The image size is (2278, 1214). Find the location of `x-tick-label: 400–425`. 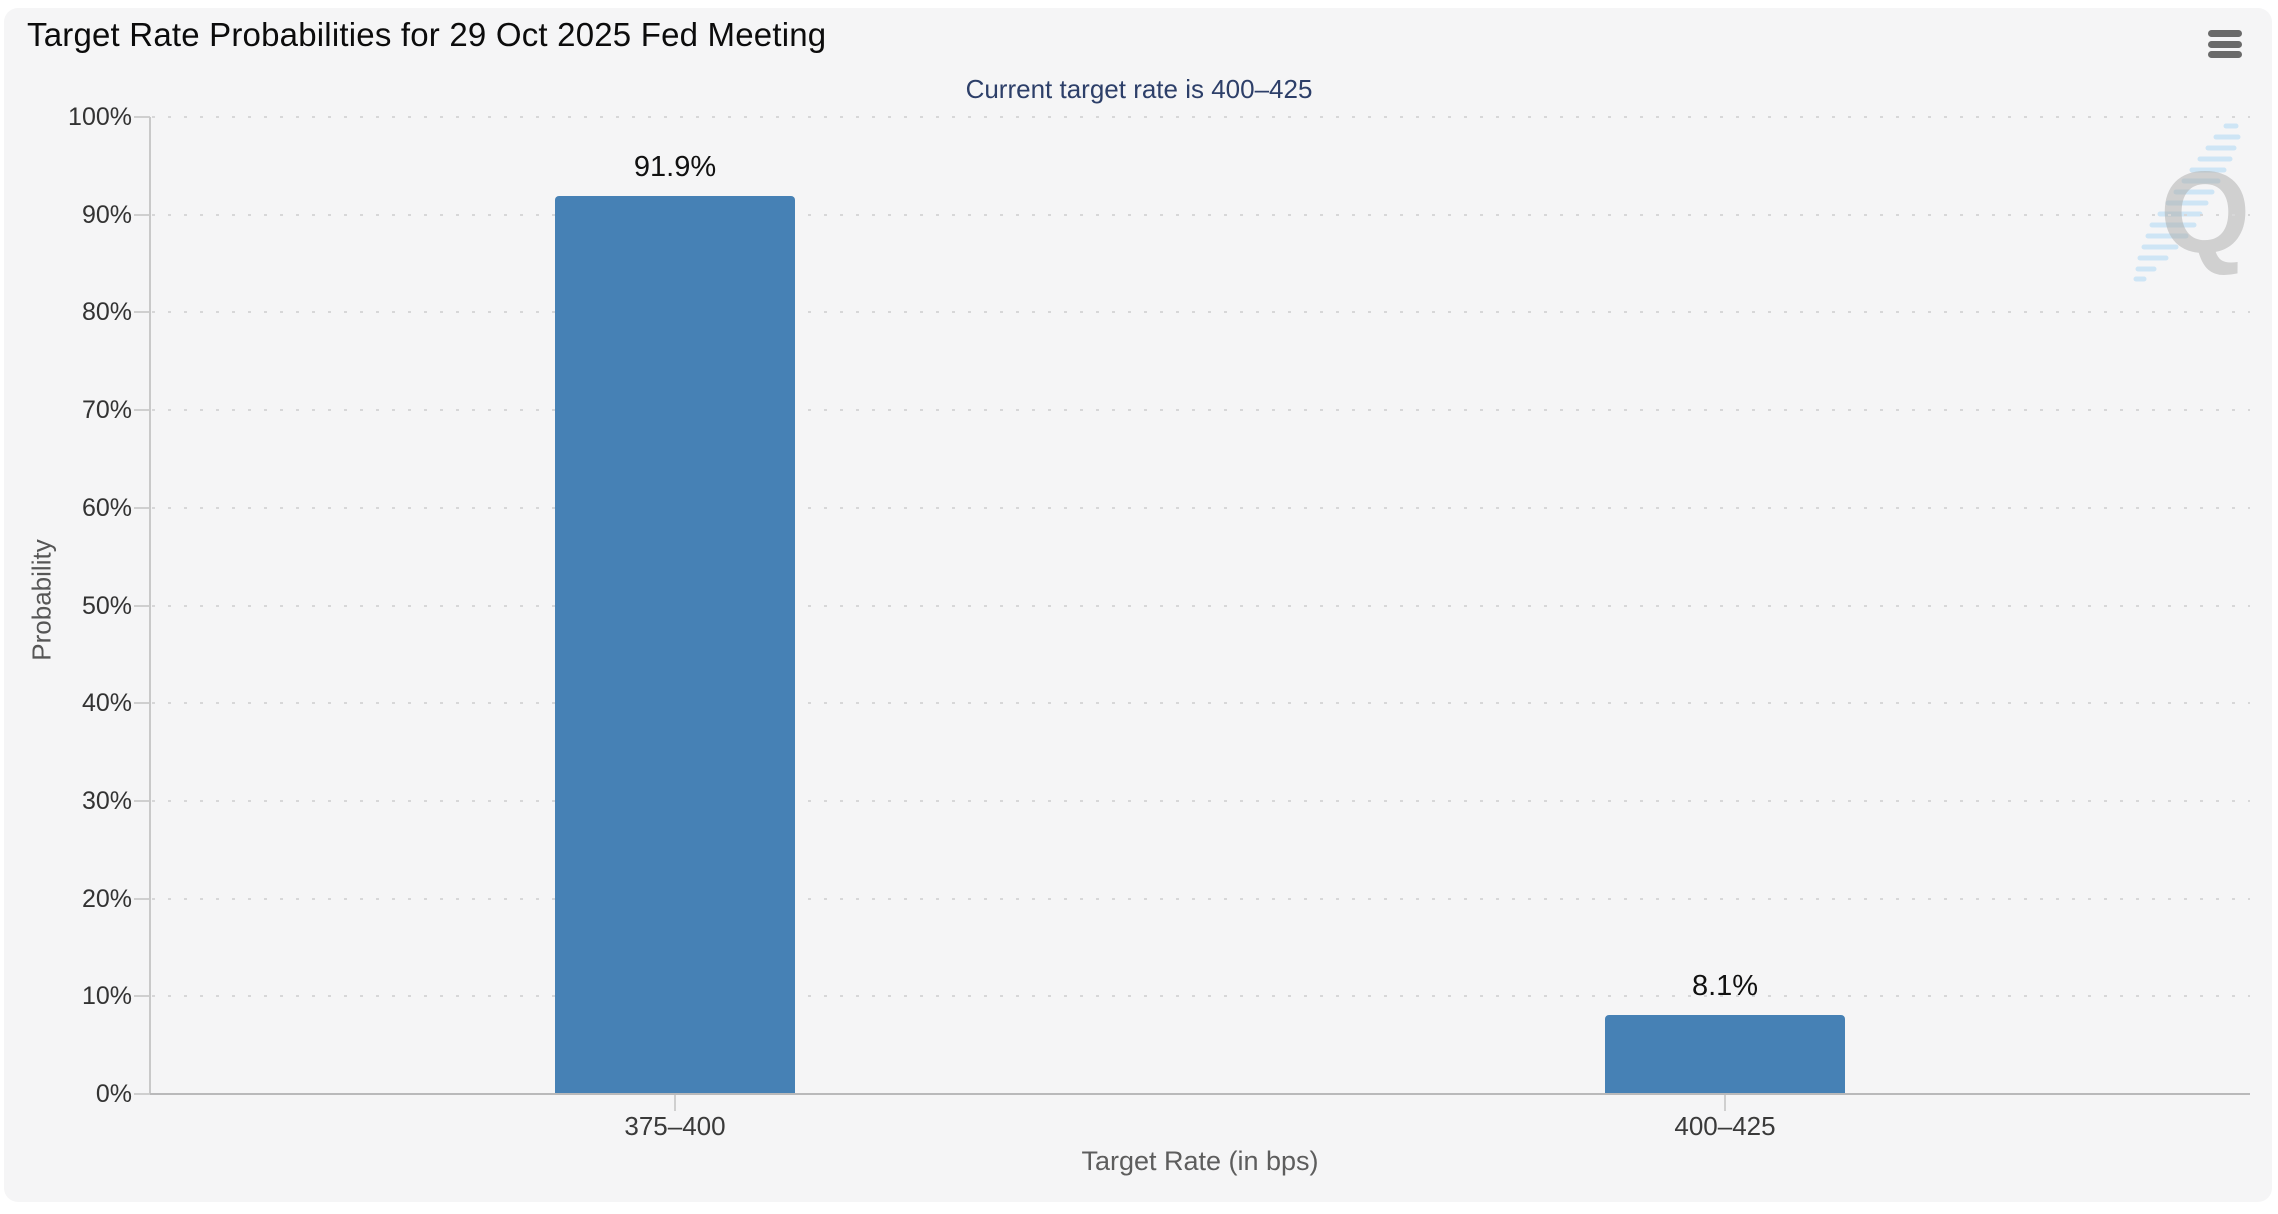

x-tick-label: 400–425 is located at coordinates (1725, 1126).